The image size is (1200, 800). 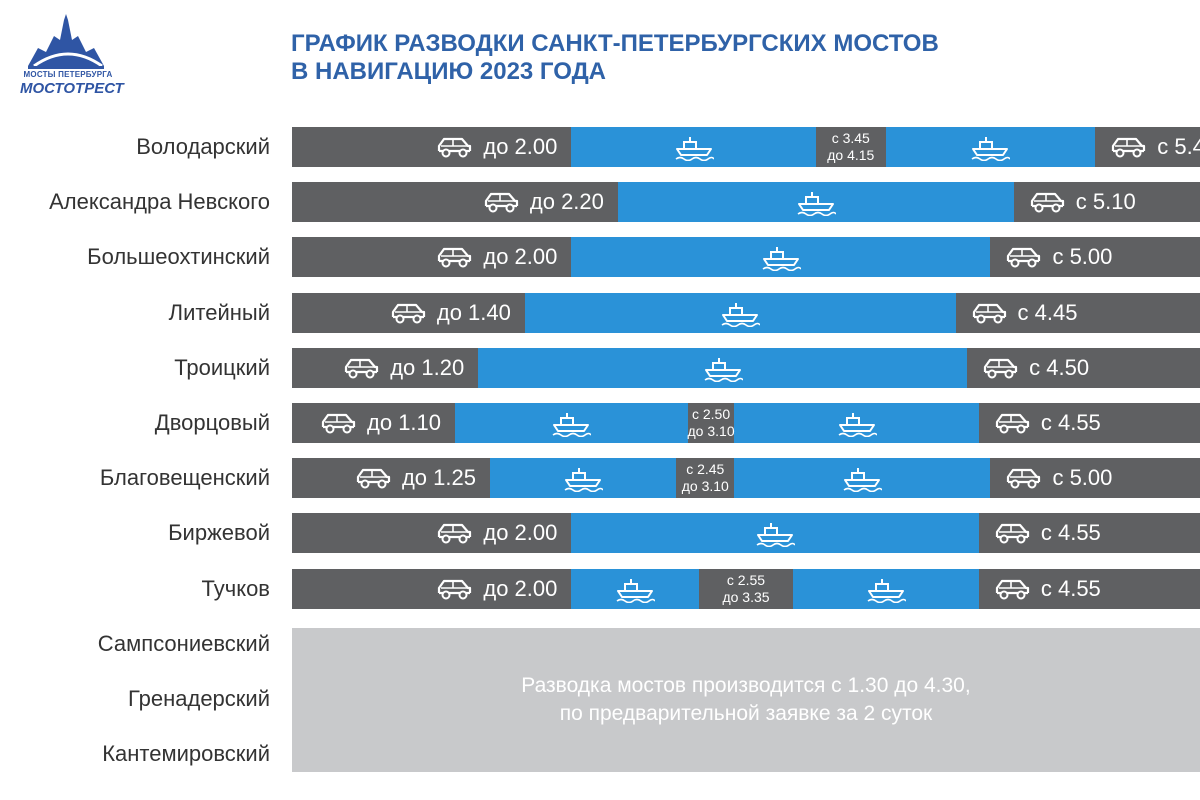 I want to click on bridge-timeline-row: с 2.55 до 3.35 до 2.00 с 4.55, so click(x=746, y=588).